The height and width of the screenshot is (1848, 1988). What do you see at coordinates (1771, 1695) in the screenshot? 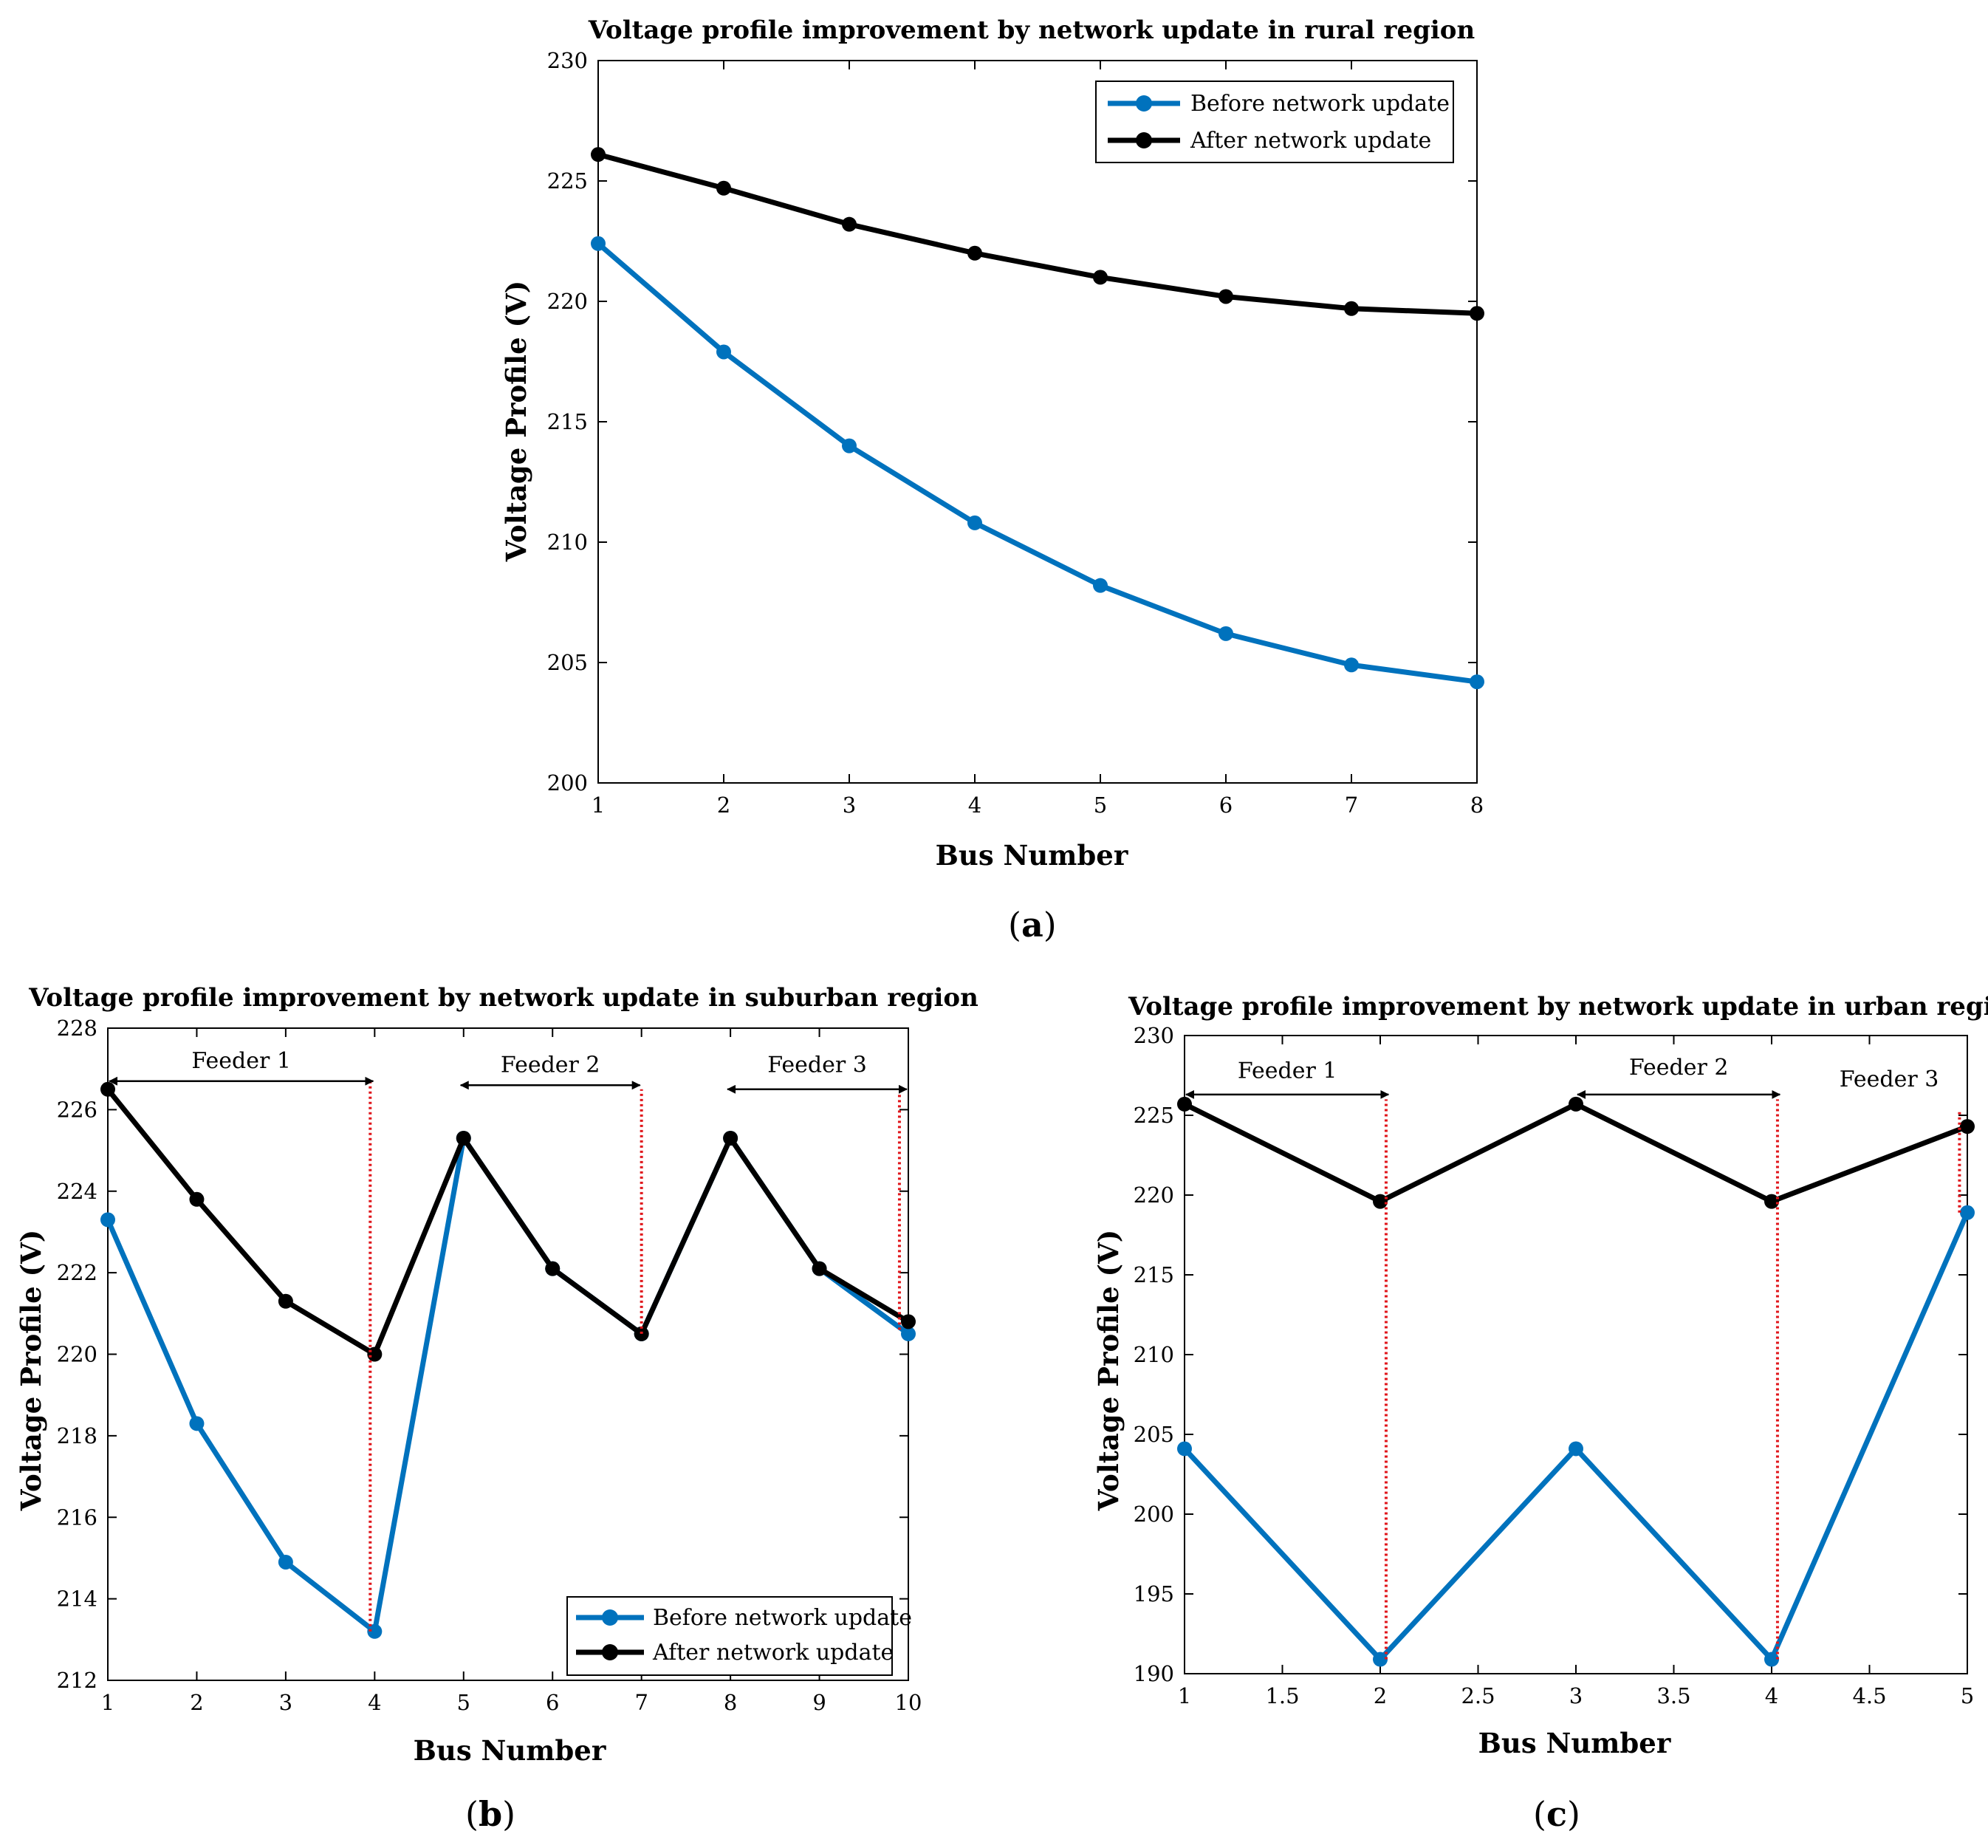
I see `panel-c-xtick-label: 4` at bounding box center [1771, 1695].